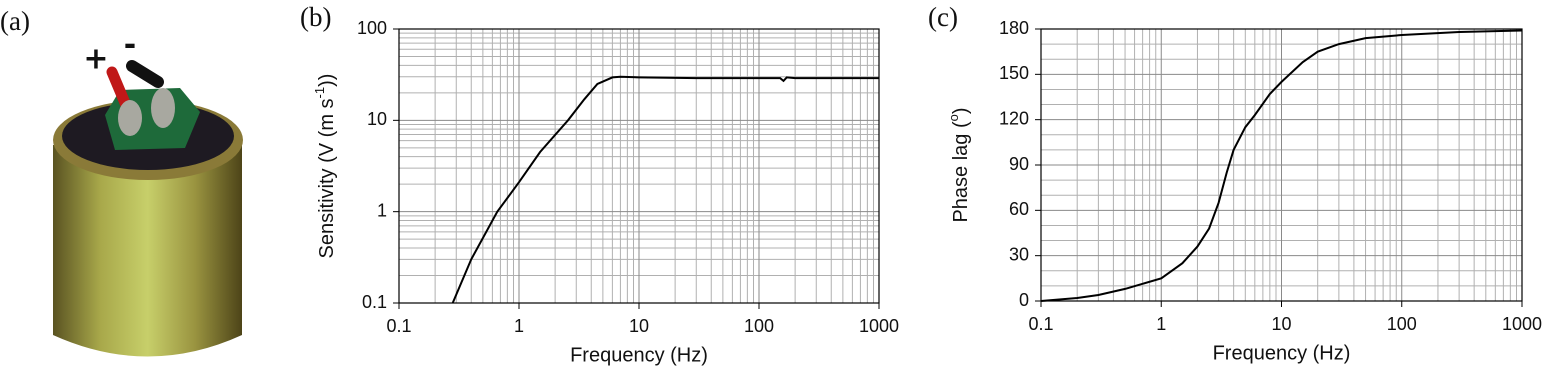  Describe the element at coordinates (1019, 164) in the screenshot. I see `y-tick-label: 90` at that location.